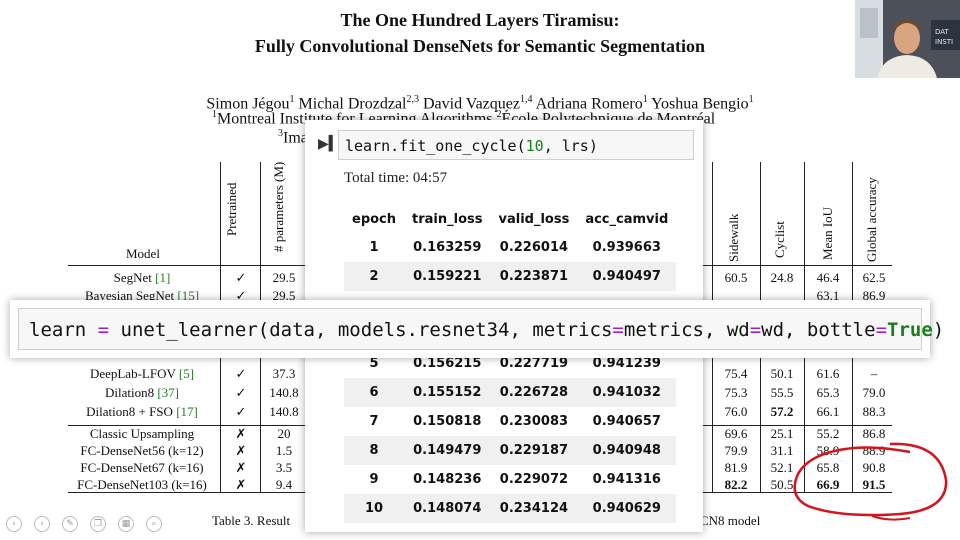 Image resolution: width=960 pixels, height=540 pixels. What do you see at coordinates (142, 467) in the screenshot?
I see `table-row-model: FC-DenseNet67 (k=16)` at bounding box center [142, 467].